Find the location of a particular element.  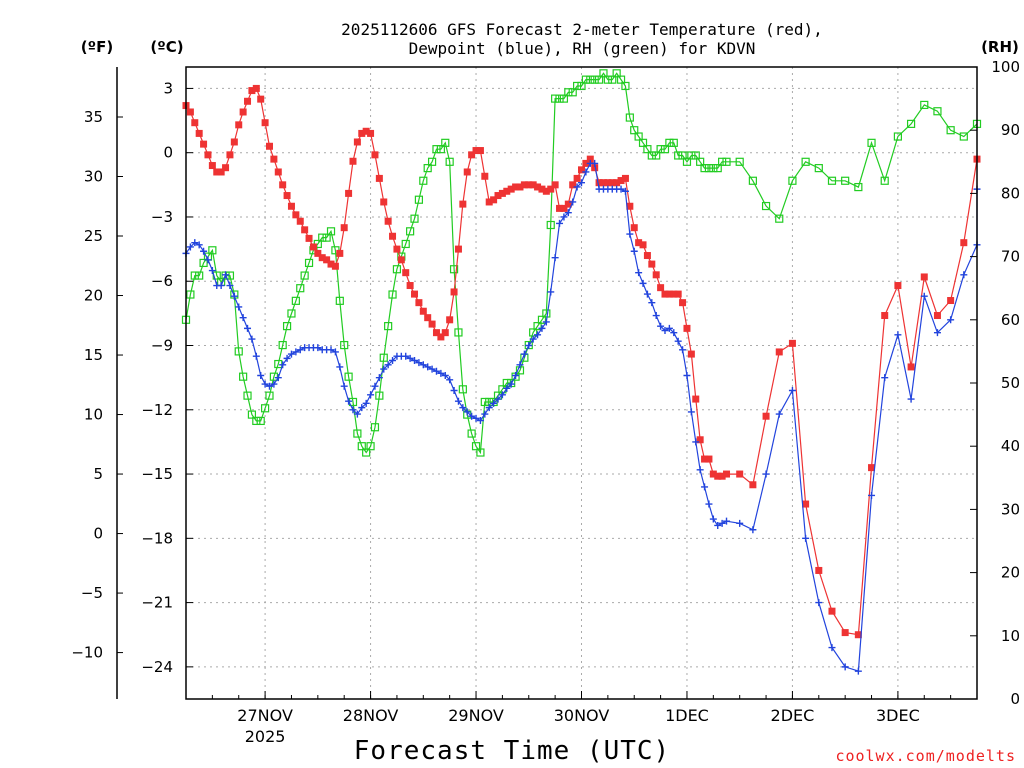

celsius-tick-label: −24 is located at coordinates (157, 667).